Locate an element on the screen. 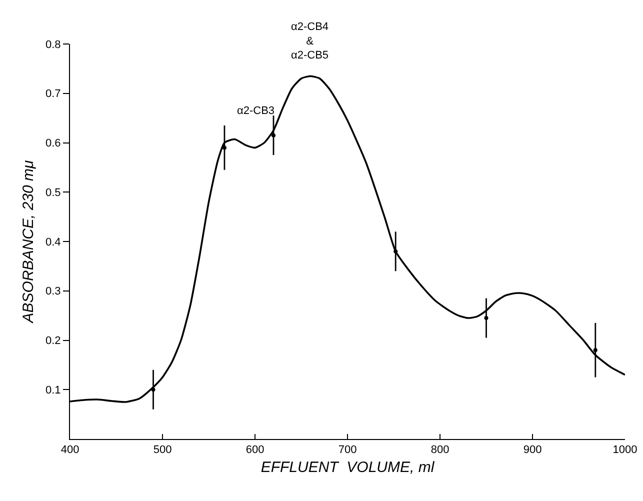  annotation: α2-CB4 & α2-CB5 is located at coordinates (310, 41).